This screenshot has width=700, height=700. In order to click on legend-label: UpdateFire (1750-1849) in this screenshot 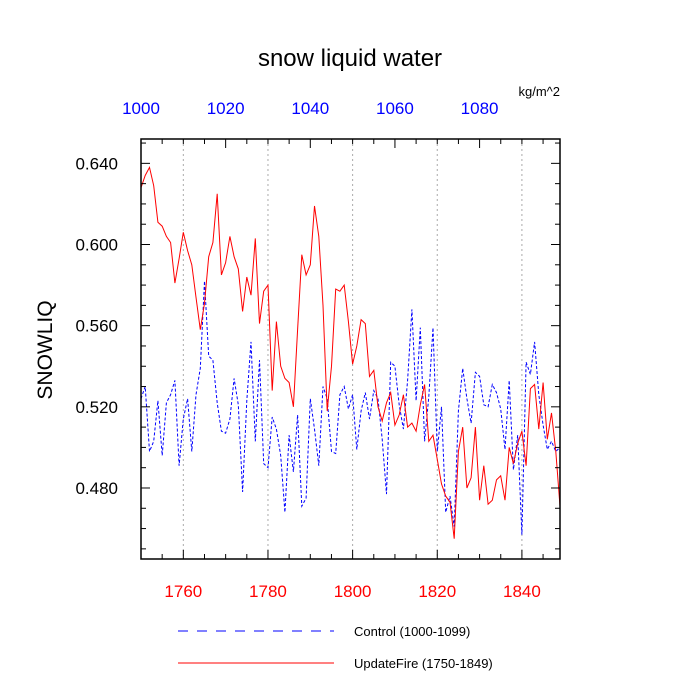, I will do `click(423, 663)`.